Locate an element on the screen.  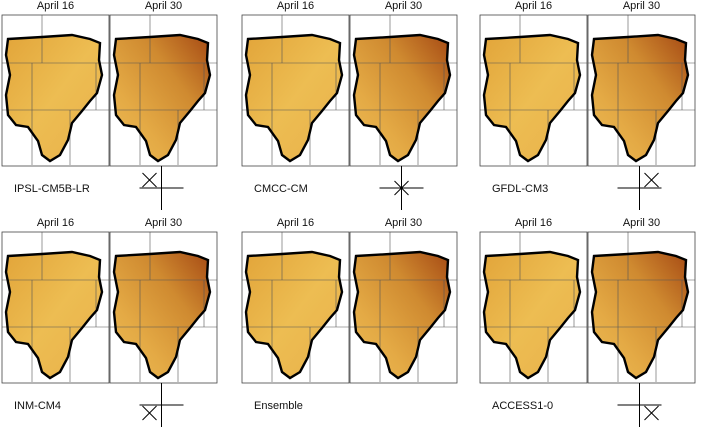
model-name: INM-CM4 is located at coordinates (37, 406).